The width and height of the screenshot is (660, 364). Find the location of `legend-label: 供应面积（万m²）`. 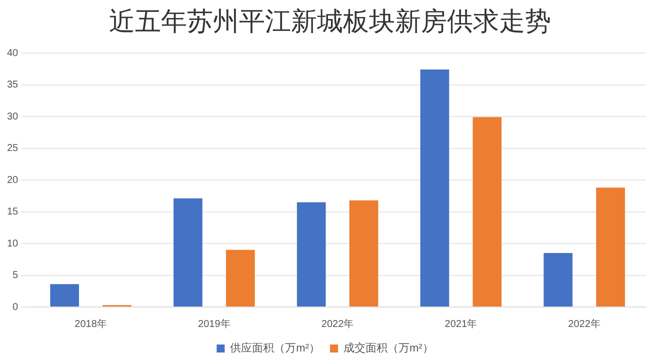

legend-label: 供应面积（万m²） is located at coordinates (275, 348).